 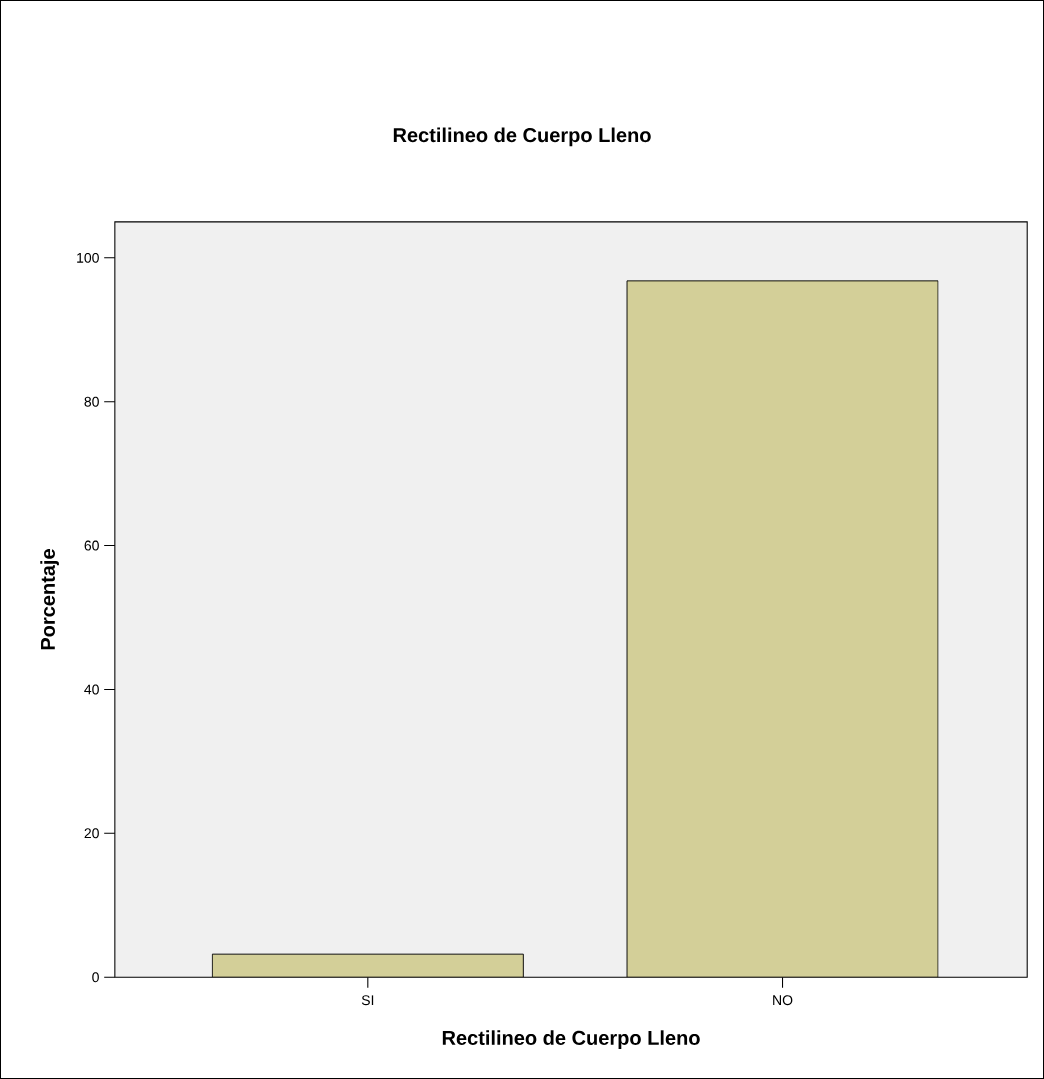 What do you see at coordinates (522, 137) in the screenshot?
I see `chart-title: Rectilineo de Cuerpo Lleno` at bounding box center [522, 137].